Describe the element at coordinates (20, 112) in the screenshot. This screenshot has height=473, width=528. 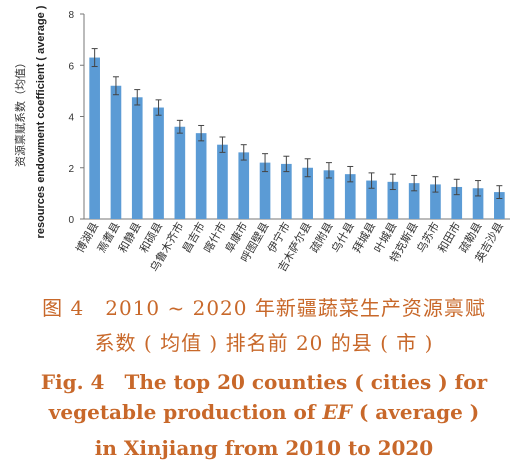
I see `y-axis-label-cn: 资源禀赋系数（均值）` at that location.